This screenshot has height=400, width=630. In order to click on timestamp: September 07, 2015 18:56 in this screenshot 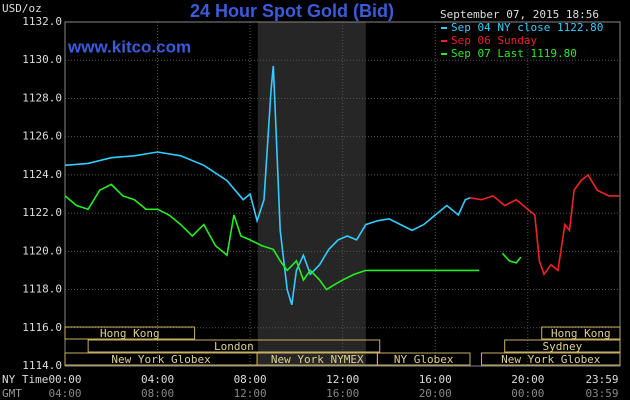, I will do `click(519, 14)`.